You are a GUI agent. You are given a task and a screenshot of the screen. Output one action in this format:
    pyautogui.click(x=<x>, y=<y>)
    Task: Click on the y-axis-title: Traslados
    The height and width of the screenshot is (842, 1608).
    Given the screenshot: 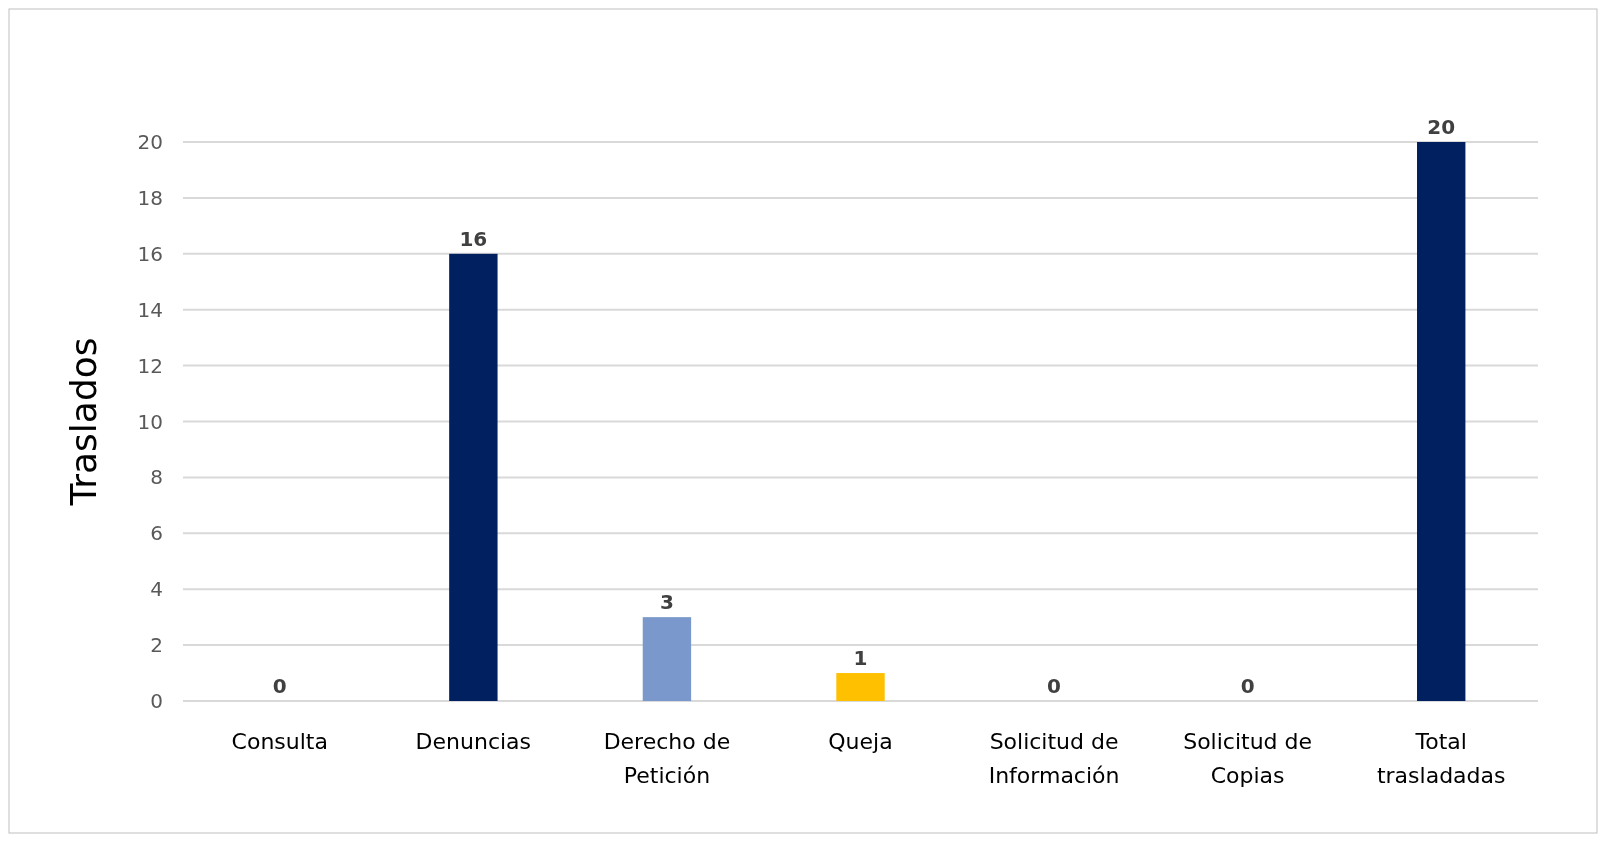 What is the action you would take?
    pyautogui.click(x=83, y=422)
    